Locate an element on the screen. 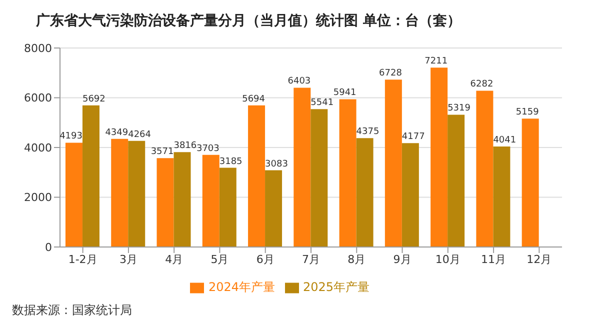 The height and width of the screenshot is (330, 590). x-tick-label: 1-2月 is located at coordinates (83, 259).